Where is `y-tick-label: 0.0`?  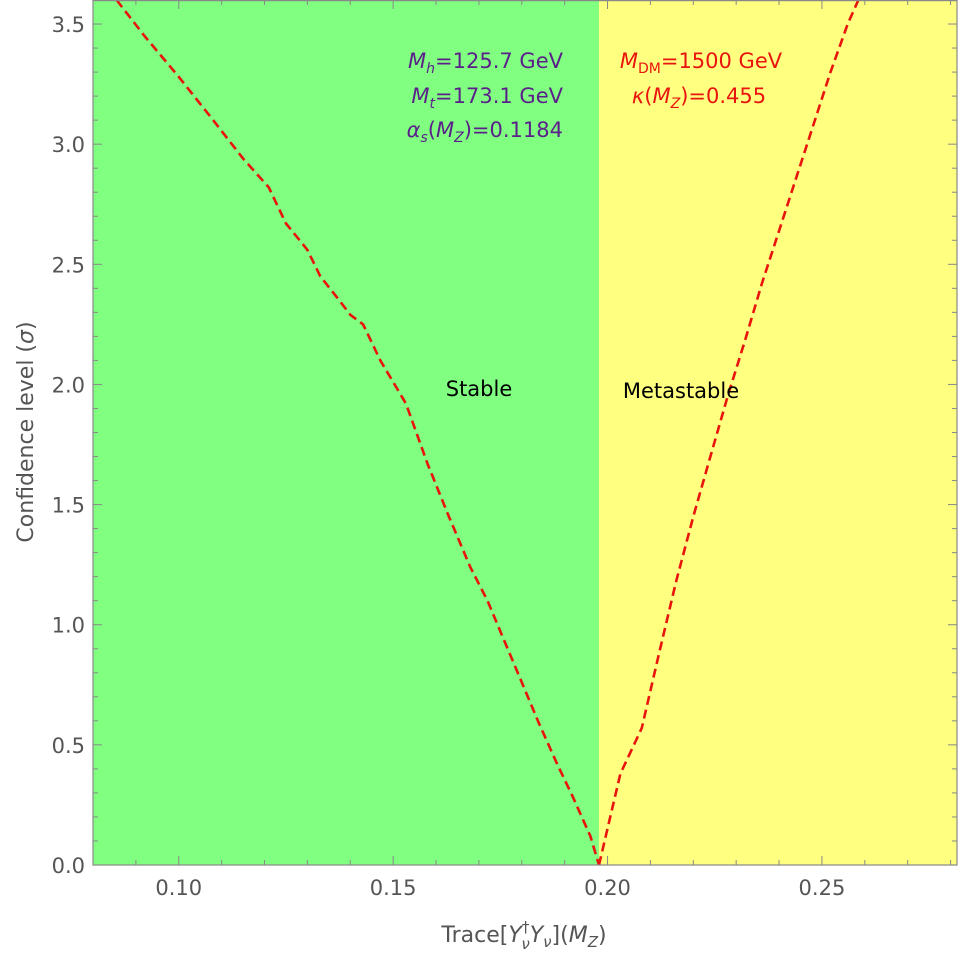 y-tick-label: 0.0 is located at coordinates (68, 866).